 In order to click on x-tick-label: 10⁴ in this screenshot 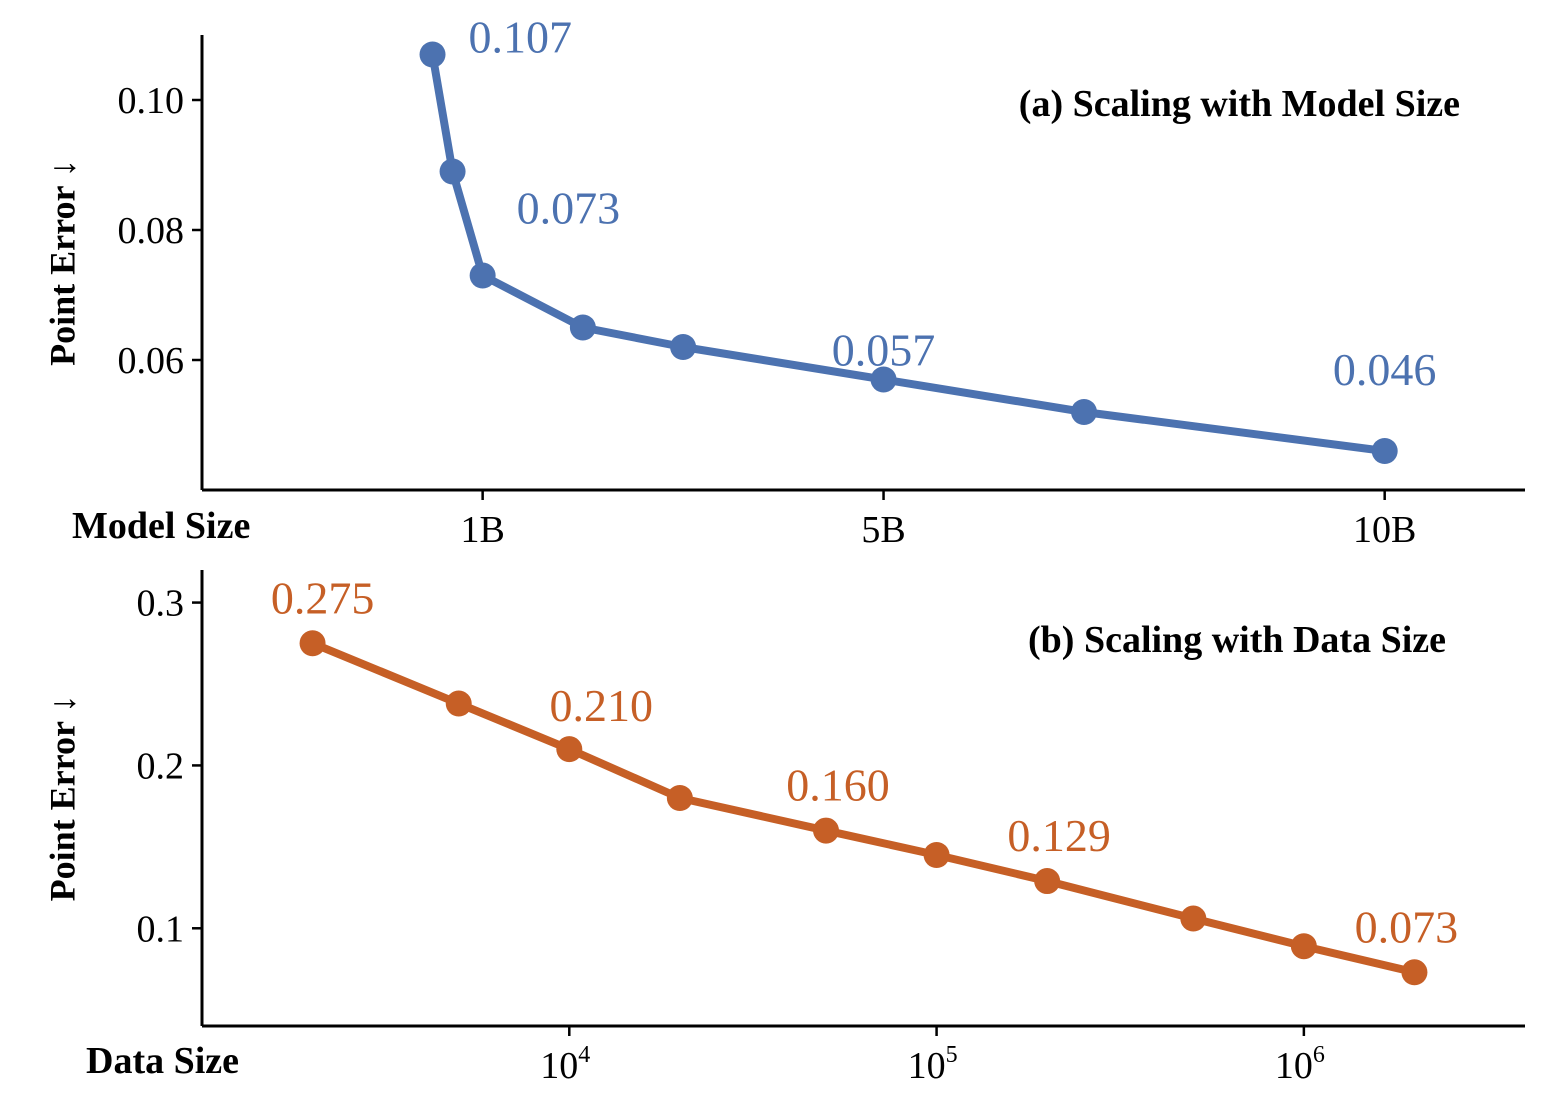, I will do `click(565, 1064)`.